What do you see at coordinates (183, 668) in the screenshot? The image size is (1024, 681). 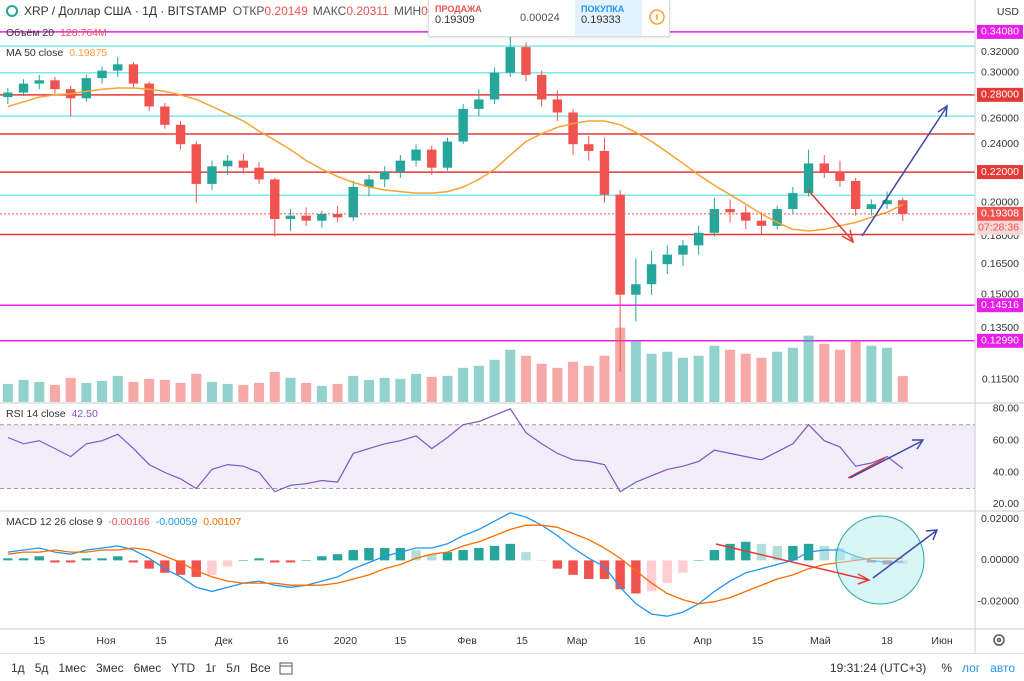 I see `range-button: YTD` at bounding box center [183, 668].